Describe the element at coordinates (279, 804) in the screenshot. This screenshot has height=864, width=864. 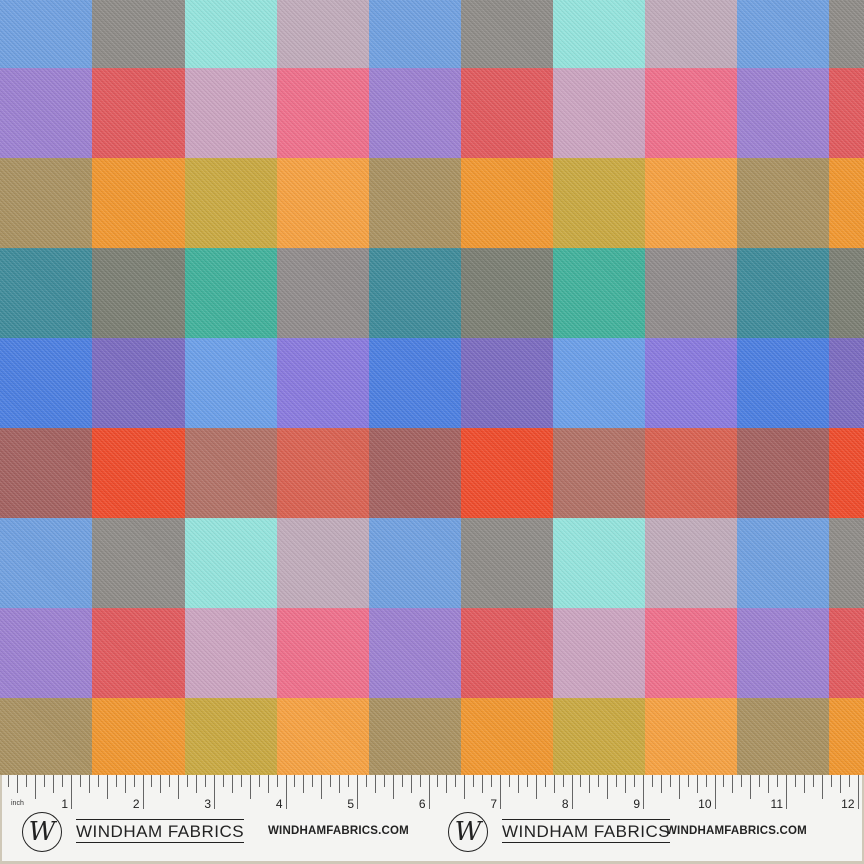
I see `ruler-inch-label: 4` at that location.